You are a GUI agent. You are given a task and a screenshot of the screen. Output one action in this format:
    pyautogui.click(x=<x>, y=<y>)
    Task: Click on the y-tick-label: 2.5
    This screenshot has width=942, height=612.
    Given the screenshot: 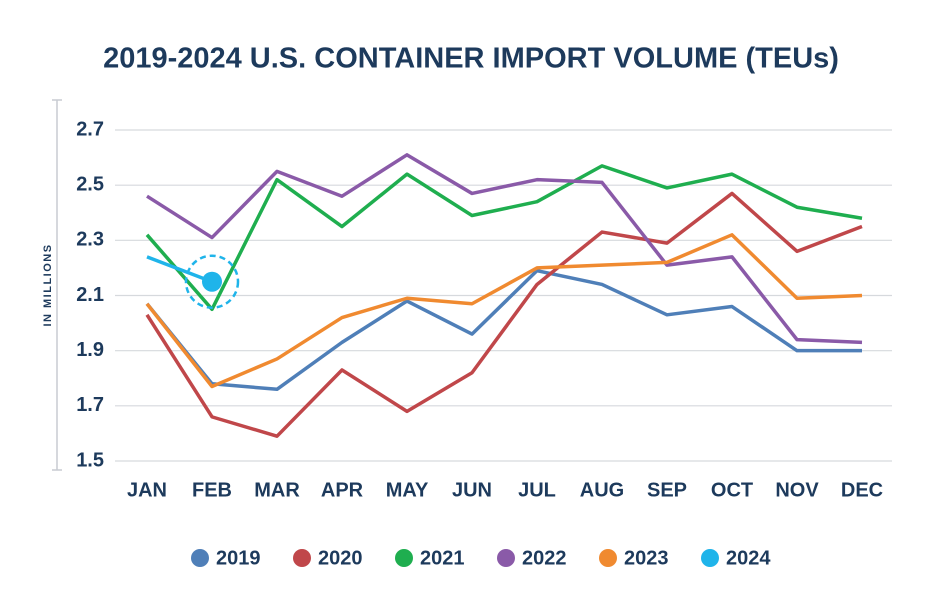 What is the action you would take?
    pyautogui.click(x=90, y=184)
    